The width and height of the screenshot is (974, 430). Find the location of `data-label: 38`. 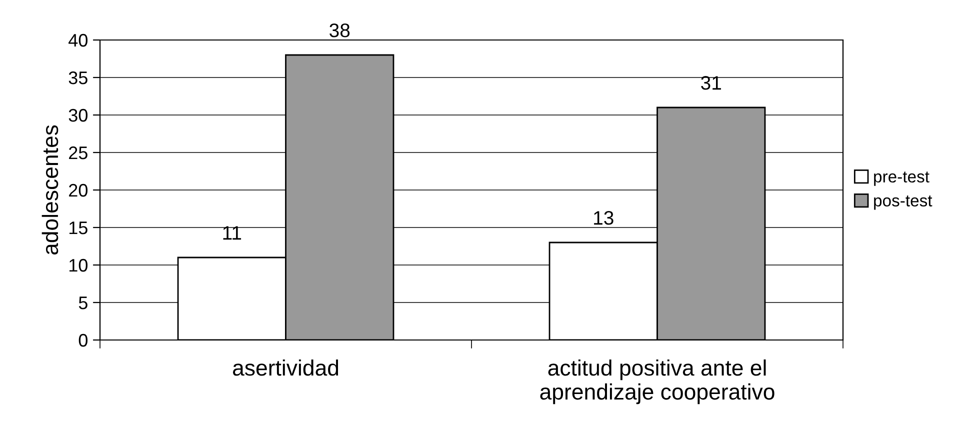

data-label: 38 is located at coordinates (340, 31).